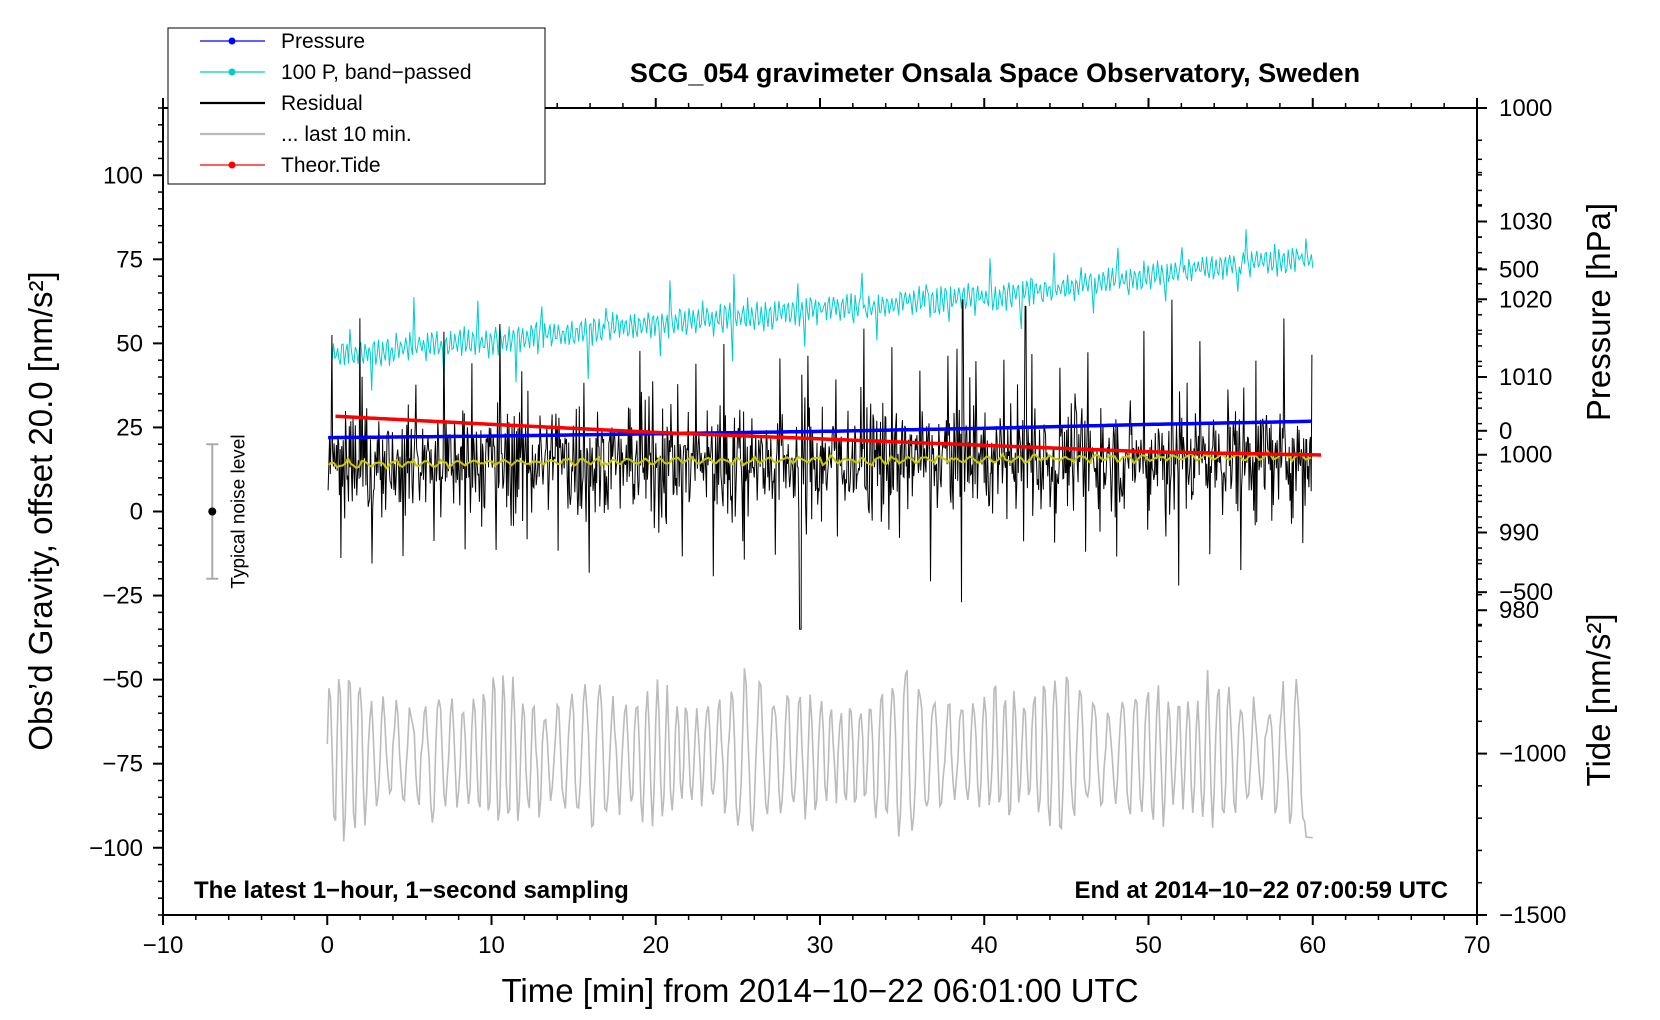 The height and width of the screenshot is (1020, 1660). Describe the element at coordinates (129, 343) in the screenshot. I see `y-tick-label: 50` at that location.